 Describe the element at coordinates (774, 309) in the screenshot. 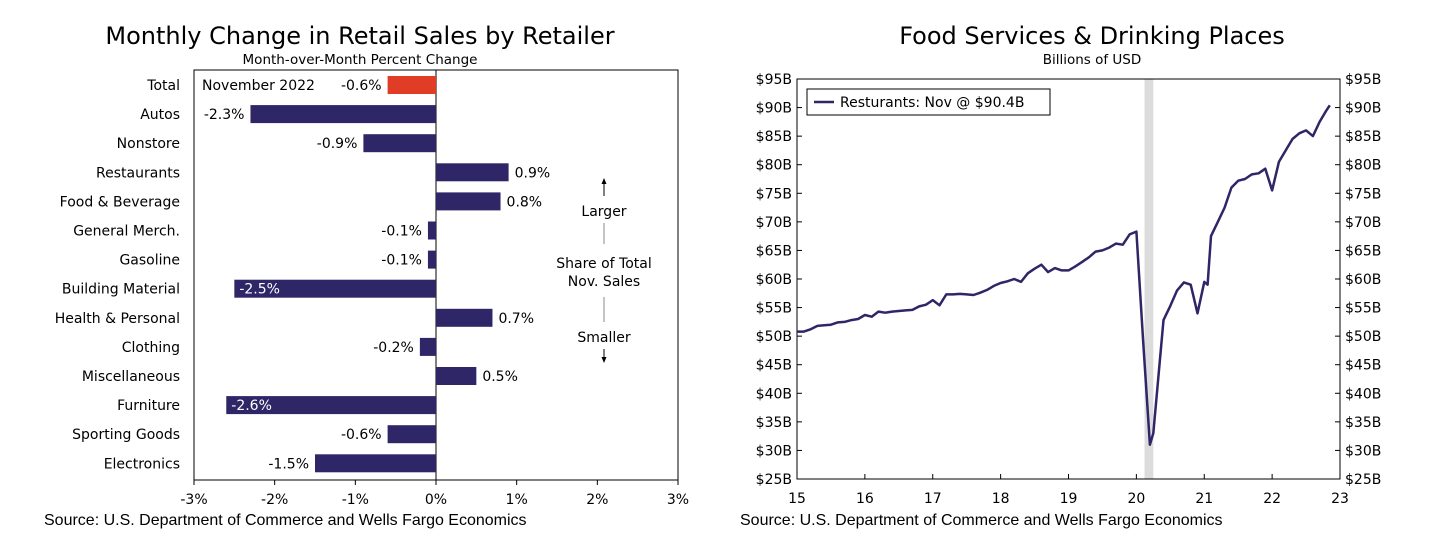

I see `y-tick-label-left: $55B` at that location.